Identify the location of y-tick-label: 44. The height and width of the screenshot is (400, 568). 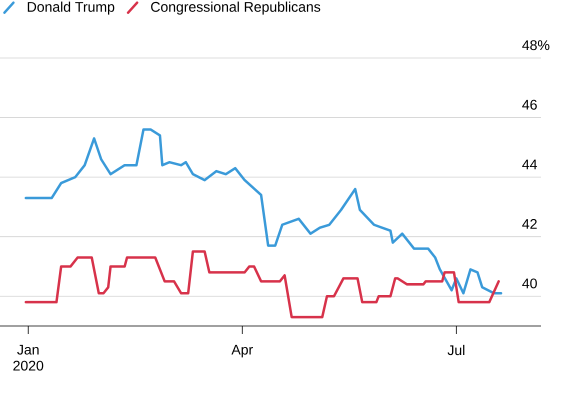
(530, 165).